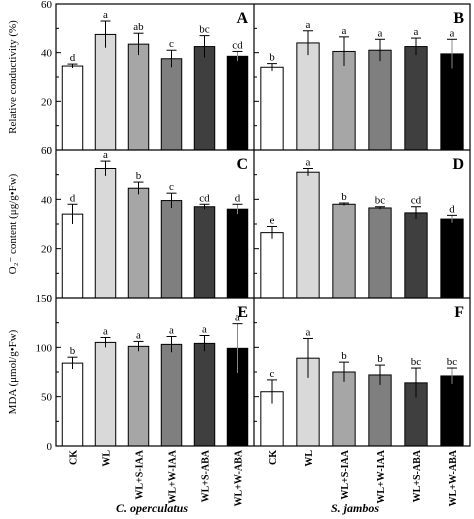 The height and width of the screenshot is (519, 474). Describe the element at coordinates (242, 18) in the screenshot. I see `panel-letter: A` at that location.